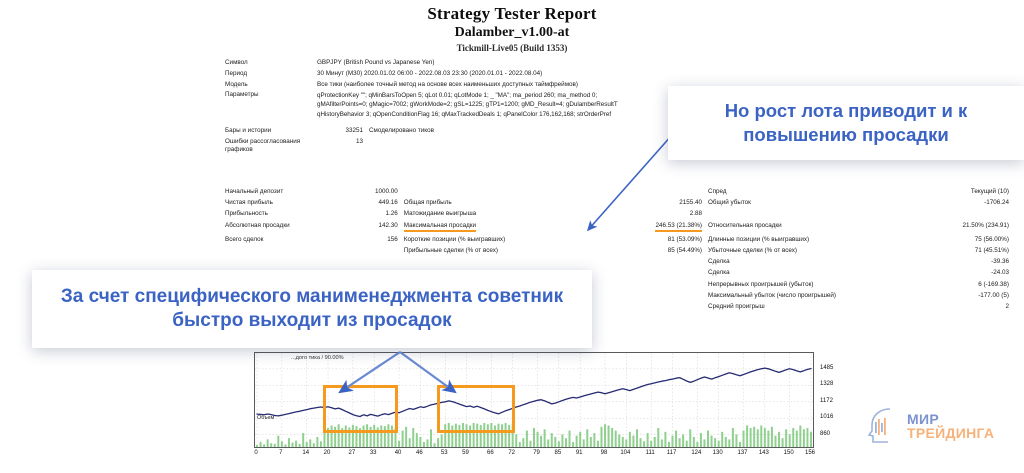 The image size is (1024, 473). What do you see at coordinates (327, 453) in the screenshot?
I see `x-tick-label: 20` at bounding box center [327, 453].